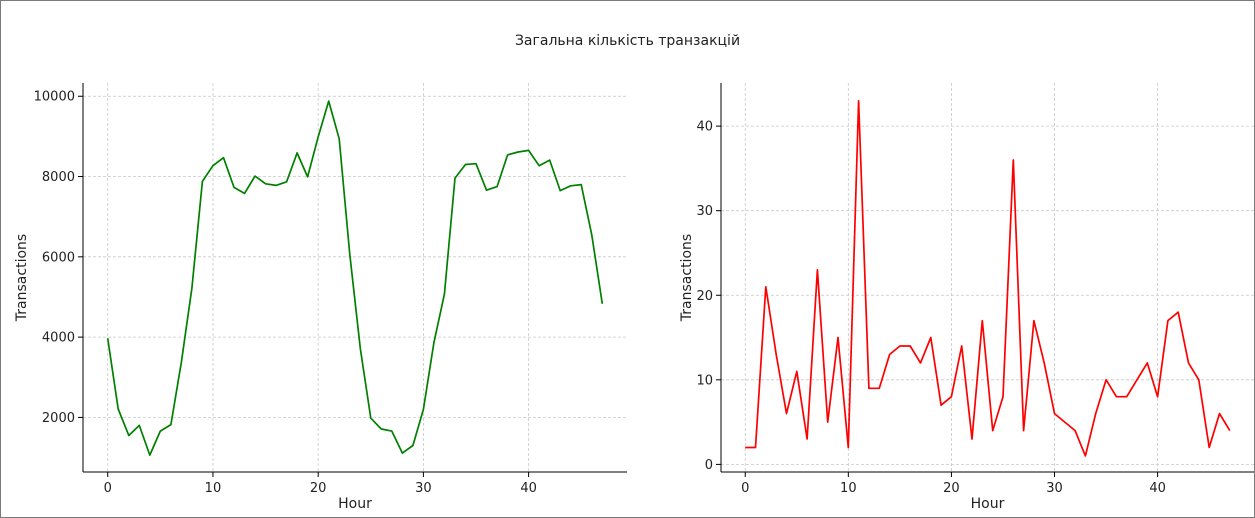  What do you see at coordinates (58, 338) in the screenshot?
I see `chart-1-y-tick-label-1: 4000` at bounding box center [58, 338].